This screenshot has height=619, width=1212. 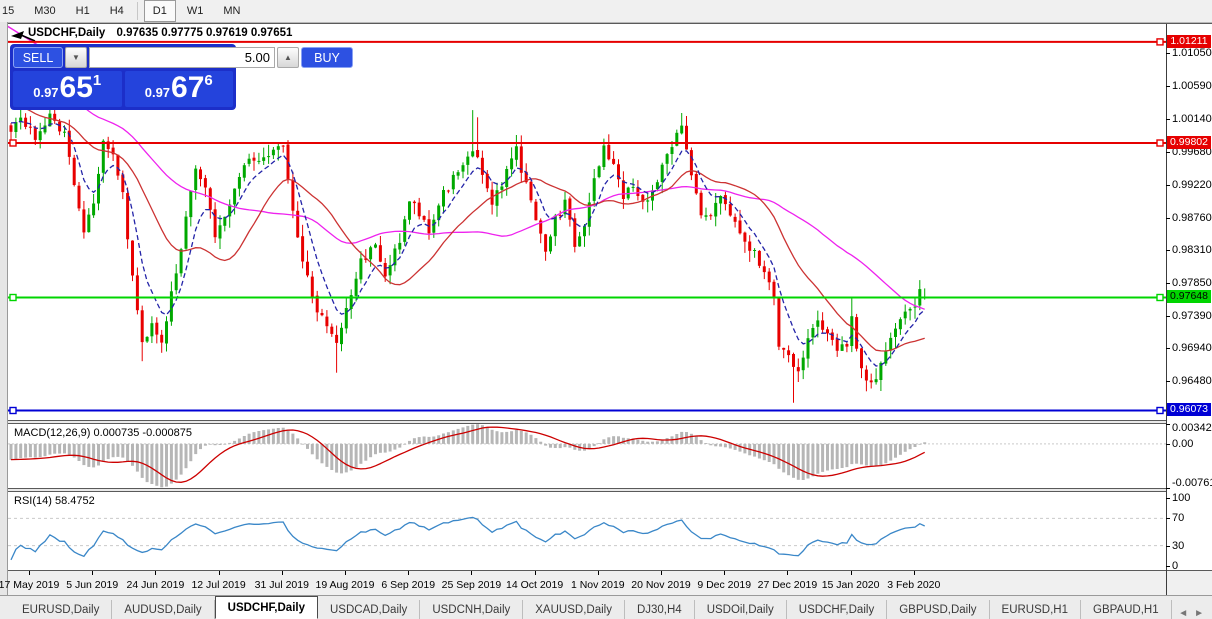 I want to click on buy-button: BUY, so click(x=327, y=57).